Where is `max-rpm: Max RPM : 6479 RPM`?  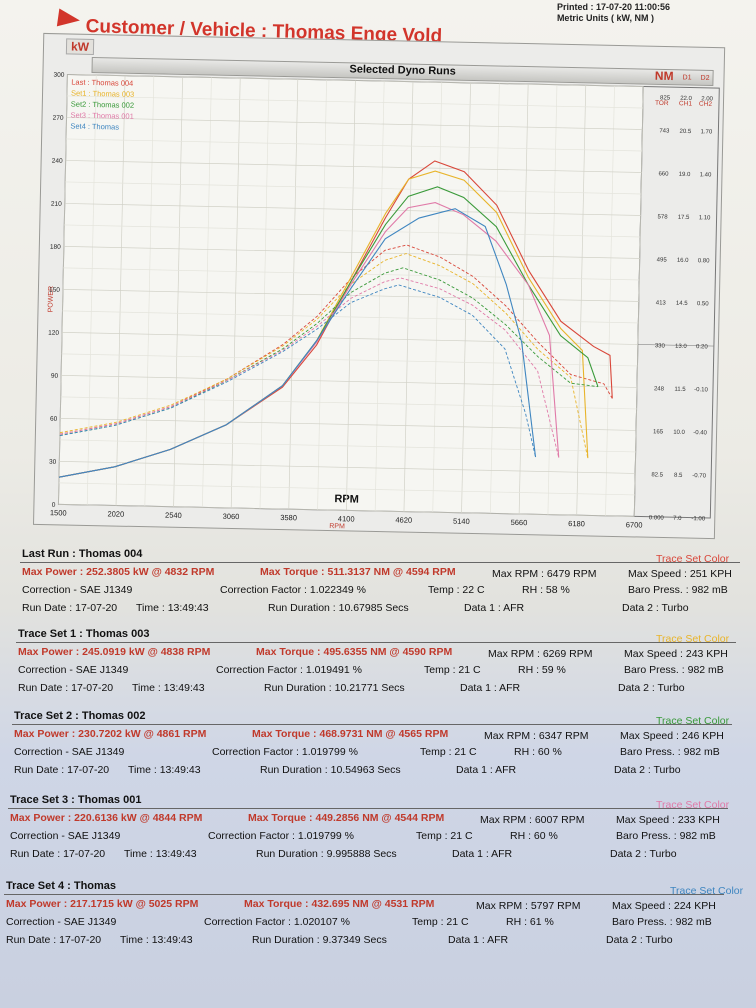
max-rpm: Max RPM : 6479 RPM is located at coordinates (544, 574).